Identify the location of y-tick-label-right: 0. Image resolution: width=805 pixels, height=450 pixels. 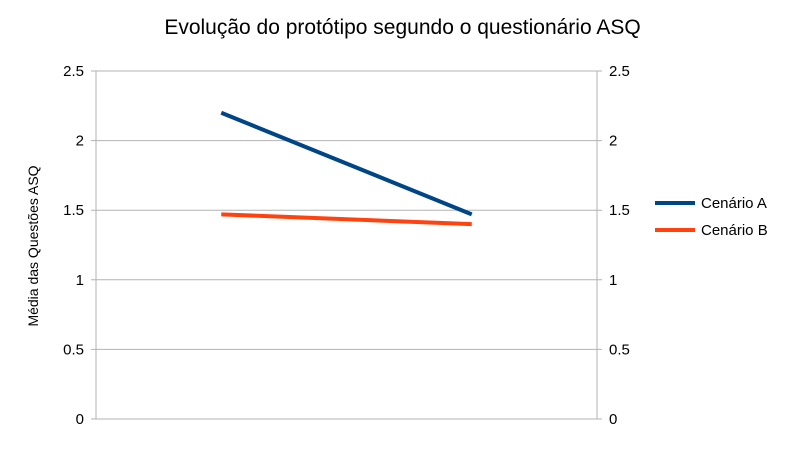
(613, 419).